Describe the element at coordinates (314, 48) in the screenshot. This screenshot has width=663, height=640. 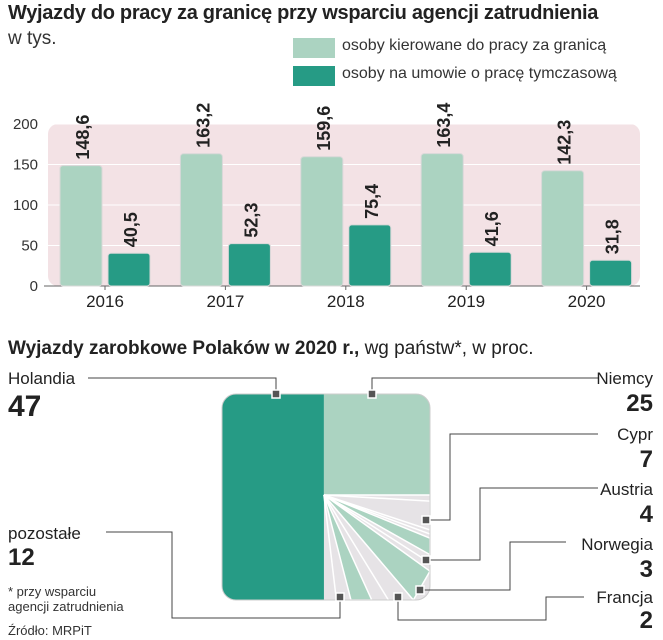
I see `legend-swatch-light` at that location.